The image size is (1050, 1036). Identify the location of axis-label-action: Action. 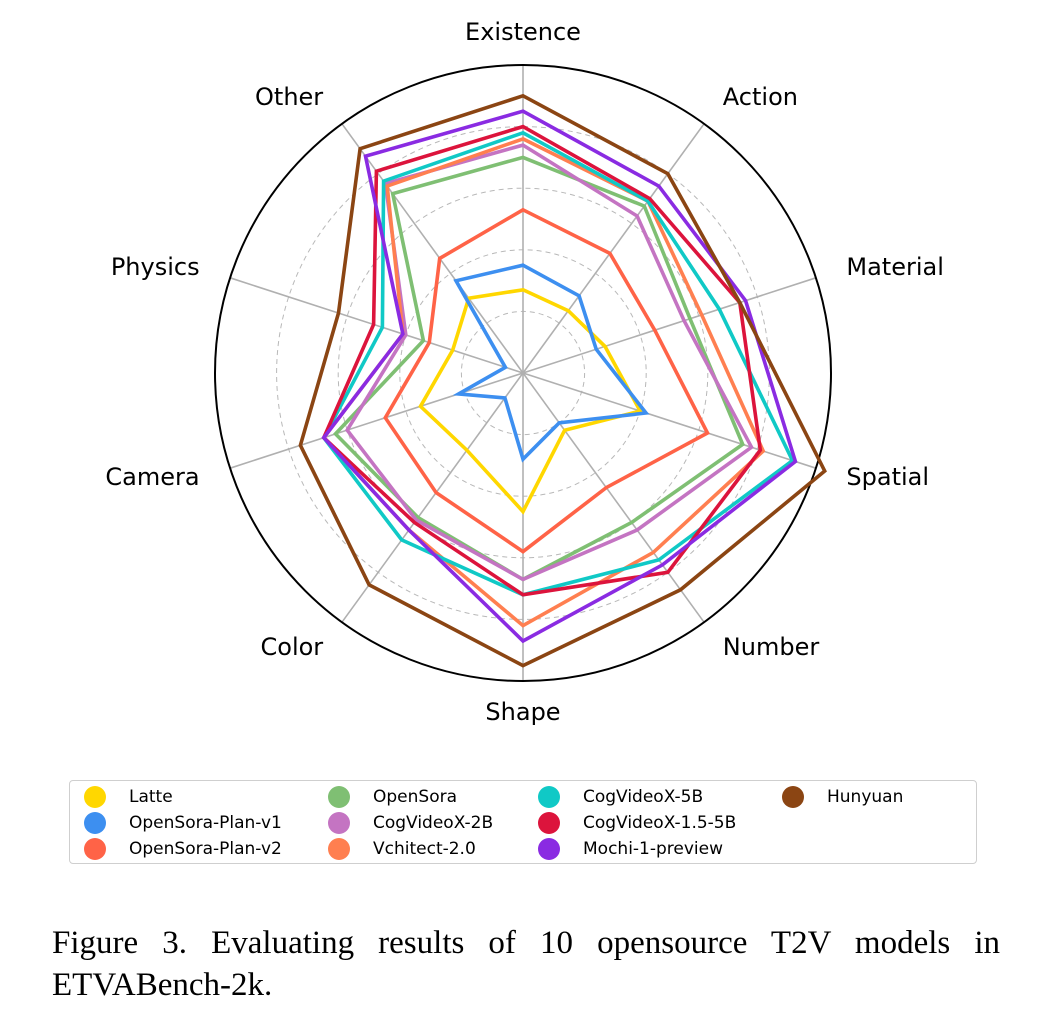
(760, 97).